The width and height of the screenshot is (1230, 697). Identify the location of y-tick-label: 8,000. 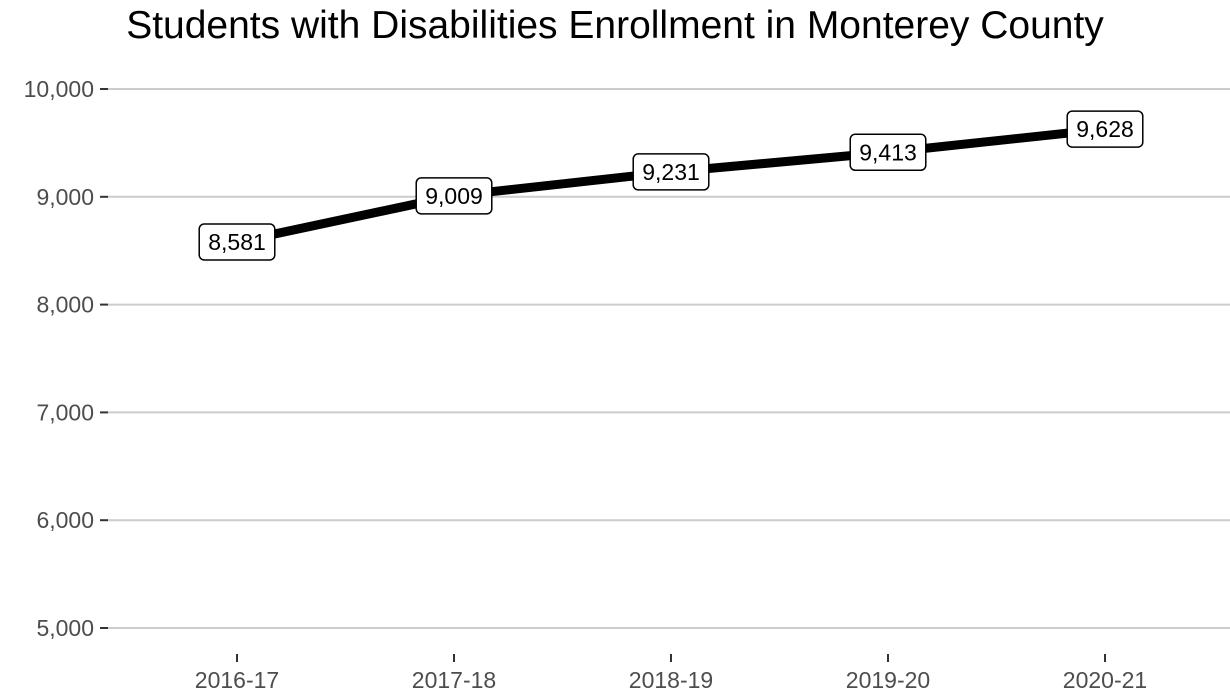
(65, 305).